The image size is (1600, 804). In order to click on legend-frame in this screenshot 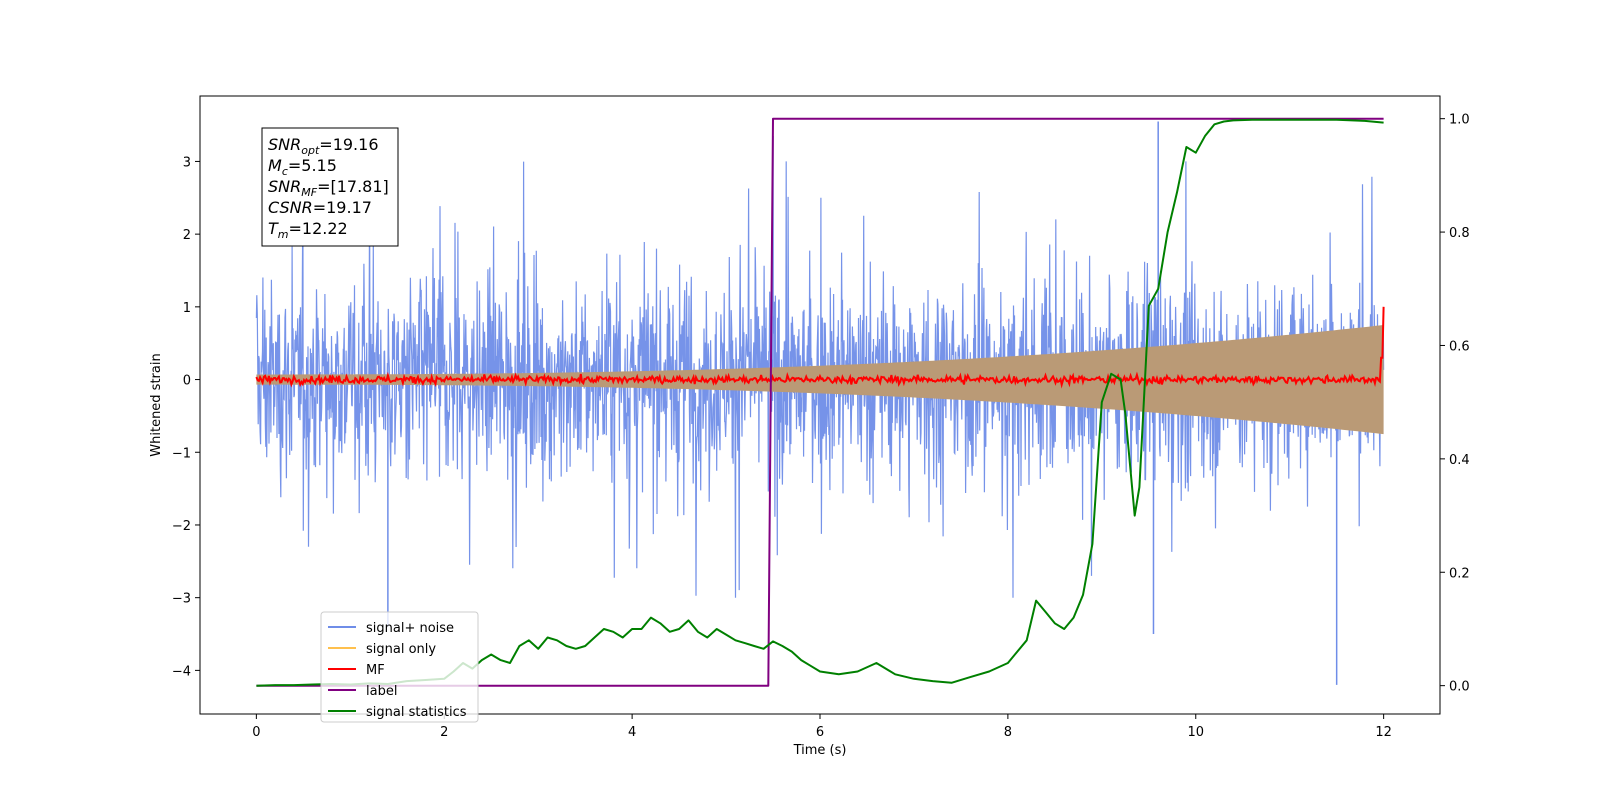, I will do `click(399, 667)`.